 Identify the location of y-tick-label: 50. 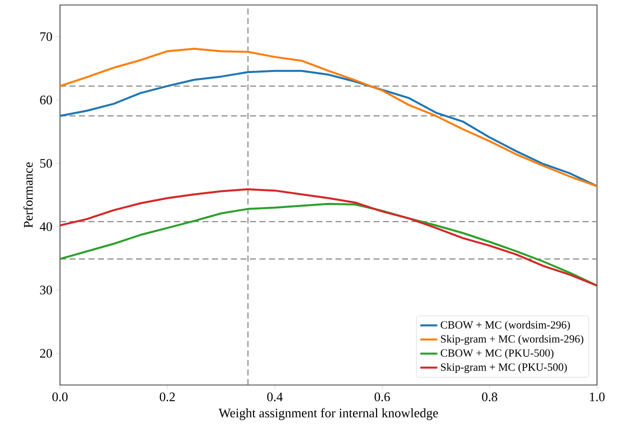
(46, 163).